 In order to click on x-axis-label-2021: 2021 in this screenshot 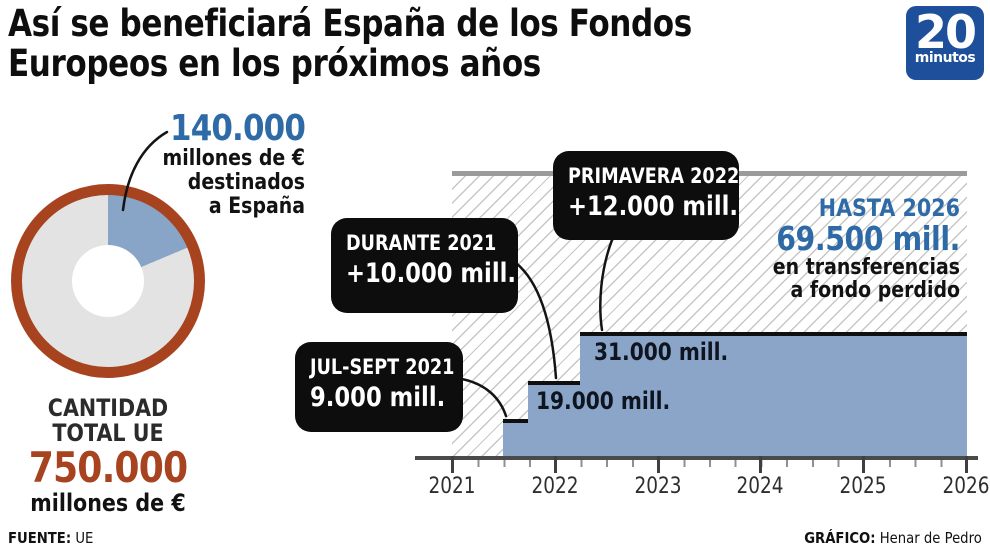, I will do `click(452, 486)`.